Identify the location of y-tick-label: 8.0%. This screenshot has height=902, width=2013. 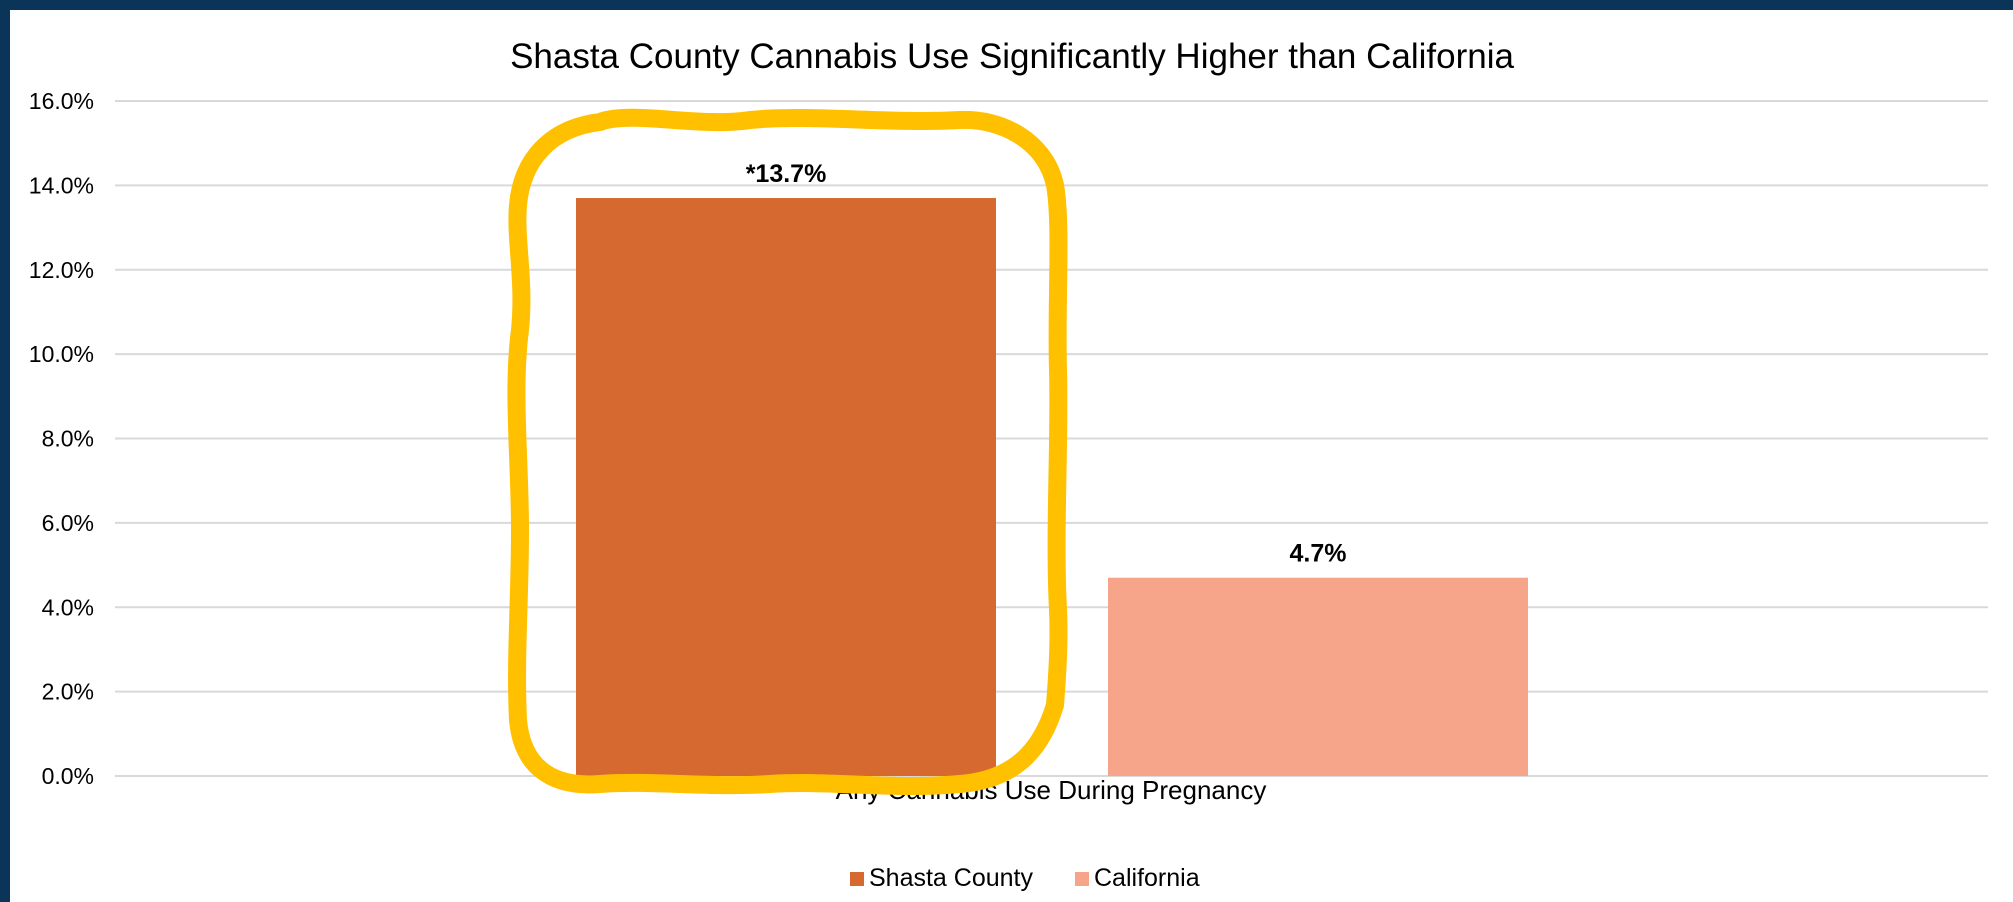
(68, 439).